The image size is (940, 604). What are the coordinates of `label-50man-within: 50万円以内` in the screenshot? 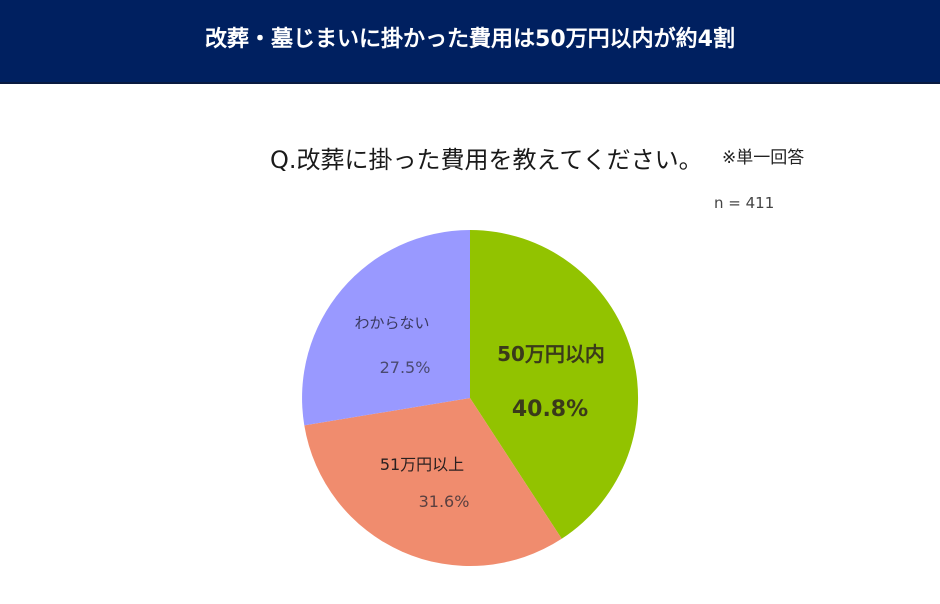 It's located at (551, 354).